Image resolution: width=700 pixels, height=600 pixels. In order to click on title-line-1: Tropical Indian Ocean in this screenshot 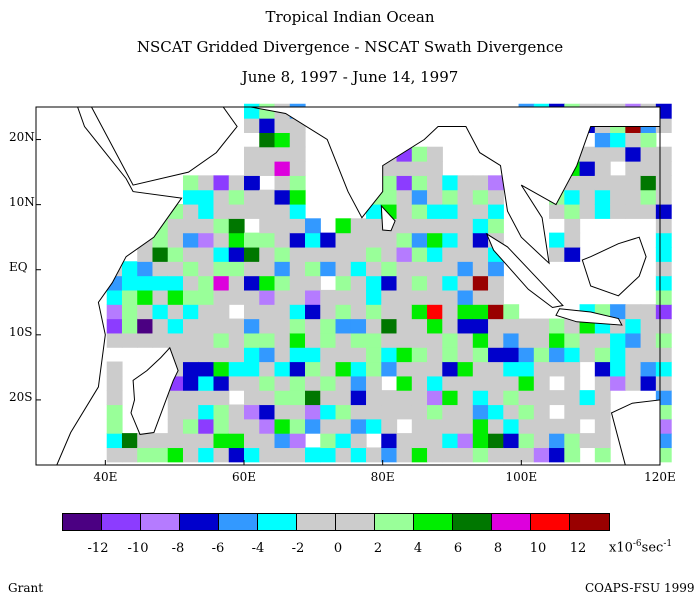, I will do `click(350, 17)`.